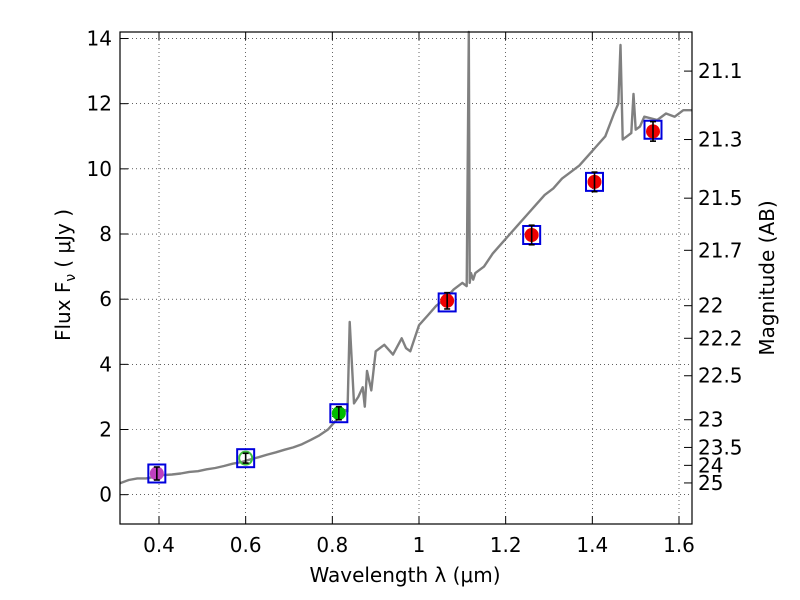 This screenshot has height=600, width=800. Describe the element at coordinates (99, 104) in the screenshot. I see `y-tick-label: 12` at that location.